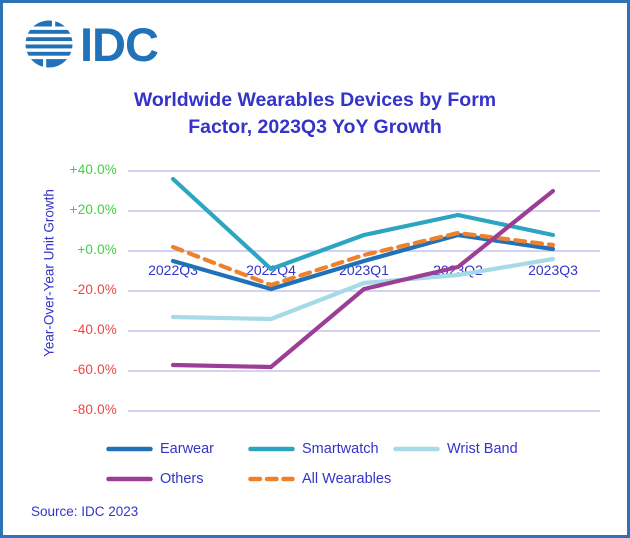  What do you see at coordinates (97, 249) in the screenshot?
I see `y-tick-label: +0.0%` at bounding box center [97, 249].